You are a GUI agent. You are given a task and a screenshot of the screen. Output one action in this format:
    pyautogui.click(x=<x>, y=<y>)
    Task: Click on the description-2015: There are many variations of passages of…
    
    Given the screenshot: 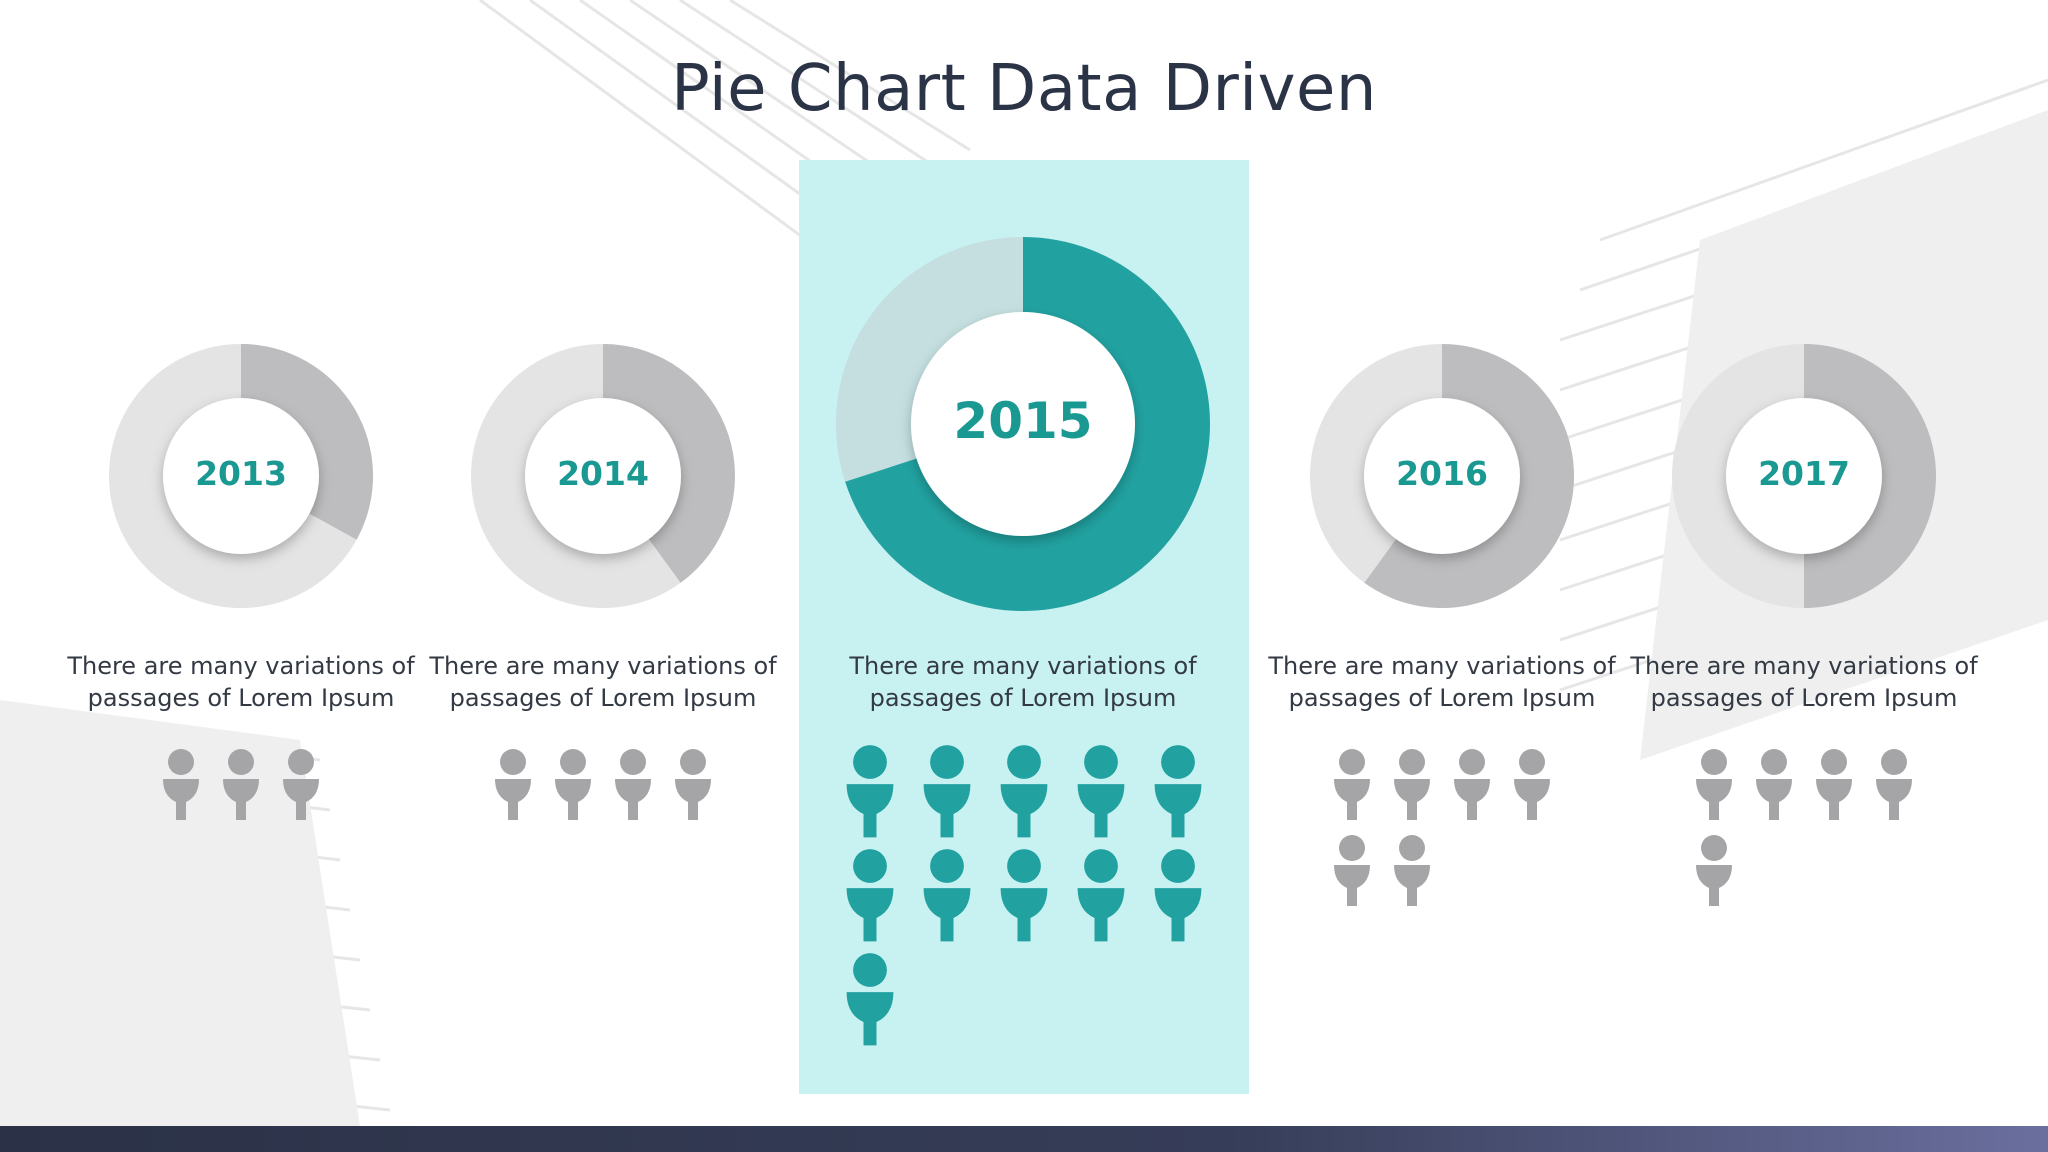 What is the action you would take?
    pyautogui.click(x=1023, y=682)
    